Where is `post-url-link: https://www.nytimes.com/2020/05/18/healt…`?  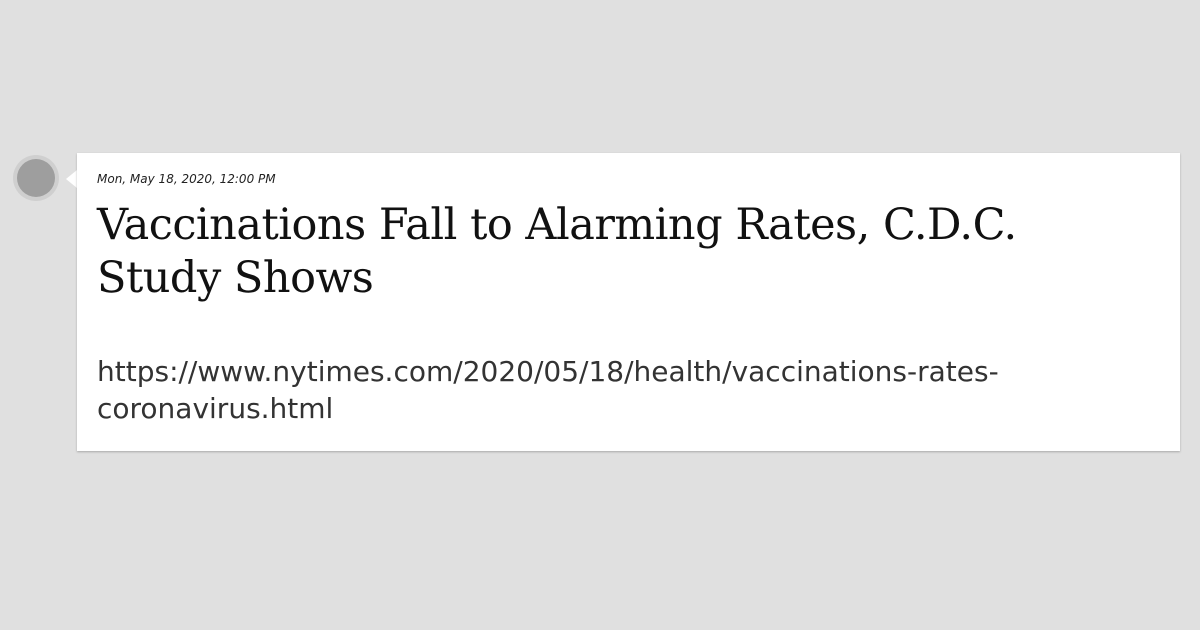
post-url-link: https://www.nytimes.com/2020/05/18/healt… is located at coordinates (548, 390).